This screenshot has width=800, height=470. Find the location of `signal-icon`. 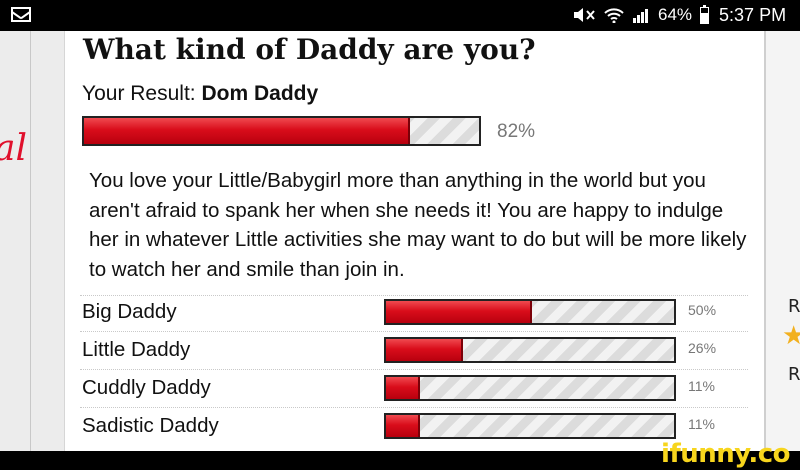

signal-icon is located at coordinates (640, 16).